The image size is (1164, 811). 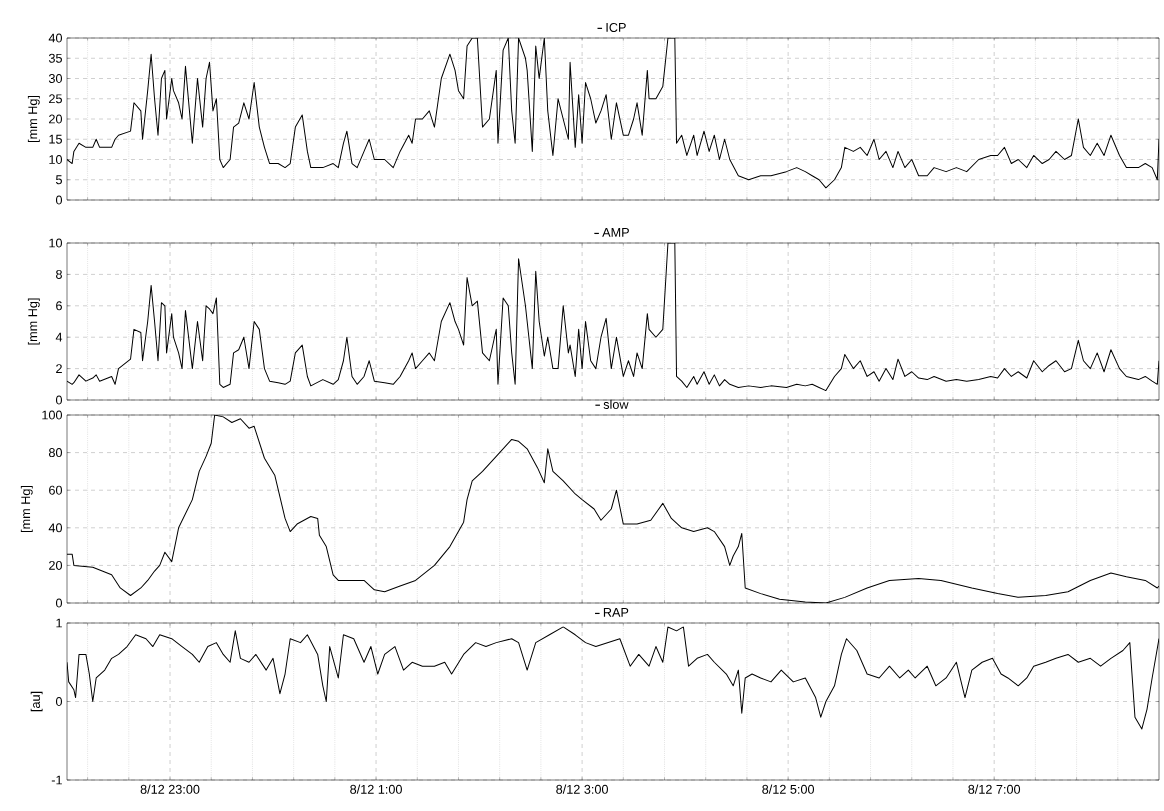 I want to click on y-tick-label: 100, so click(x=52, y=415).